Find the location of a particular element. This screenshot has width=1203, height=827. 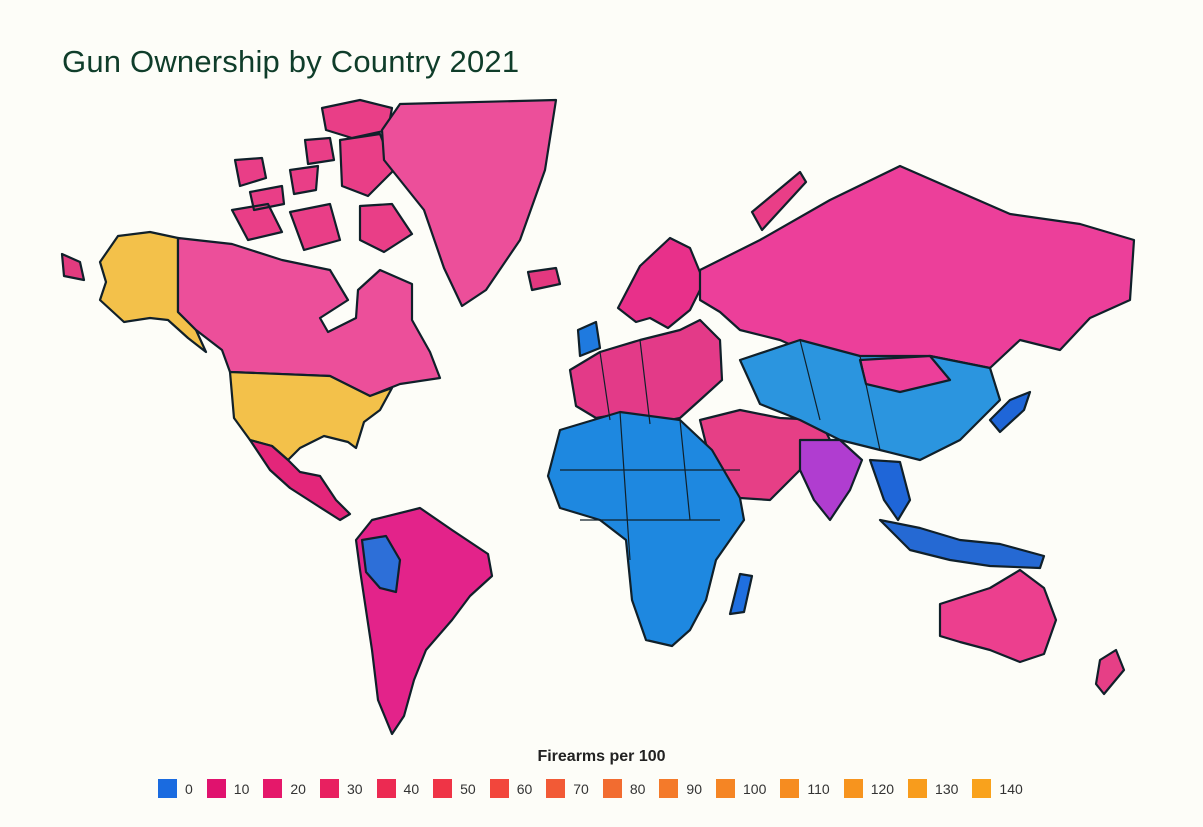

legend-item: 40 is located at coordinates (398, 788).